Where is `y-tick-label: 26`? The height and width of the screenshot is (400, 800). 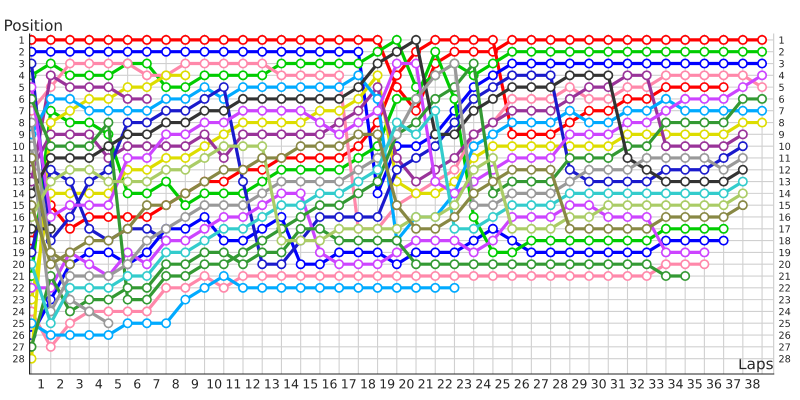
y-tick-label: 26 is located at coordinates (18, 335).